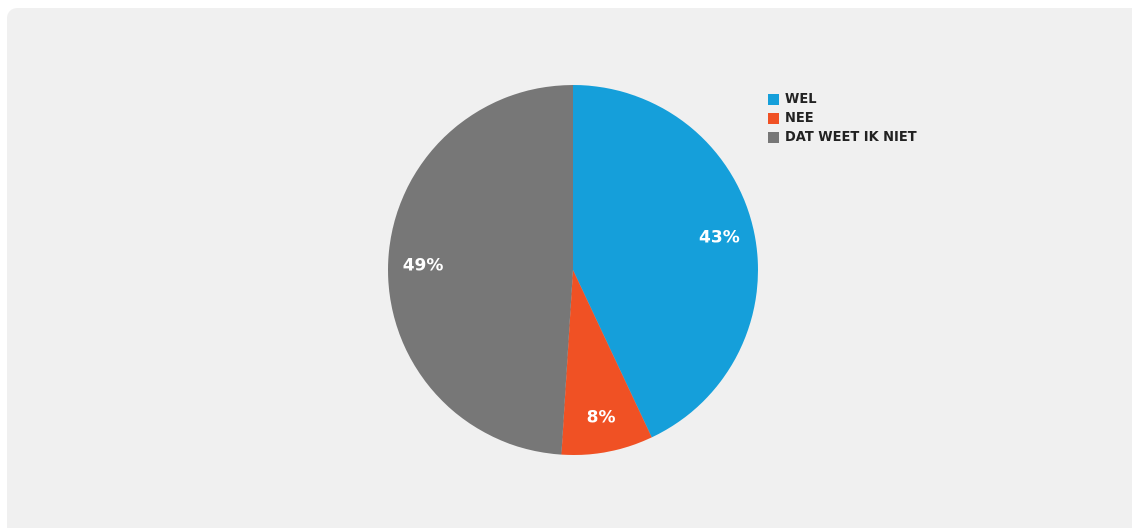  Describe the element at coordinates (665, 261) in the screenshot. I see `pie-slice-wel` at that location.